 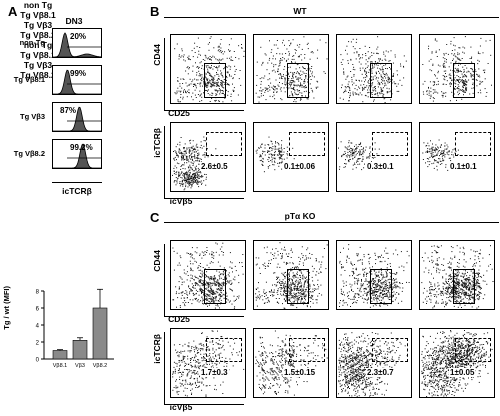 What do you see at coordinates (77, 191) in the screenshot?
I see `panel-a-xlabel: icTCRβ` at bounding box center [77, 191].